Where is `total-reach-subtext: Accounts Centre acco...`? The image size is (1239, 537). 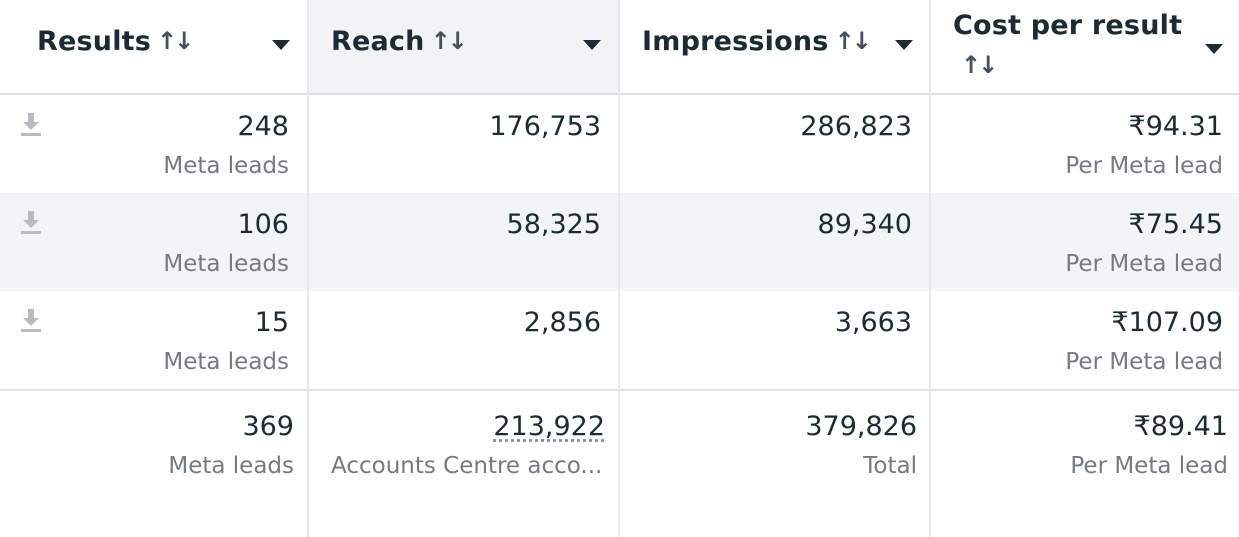 total-reach-subtext: Accounts Centre acco... is located at coordinates (467, 466).